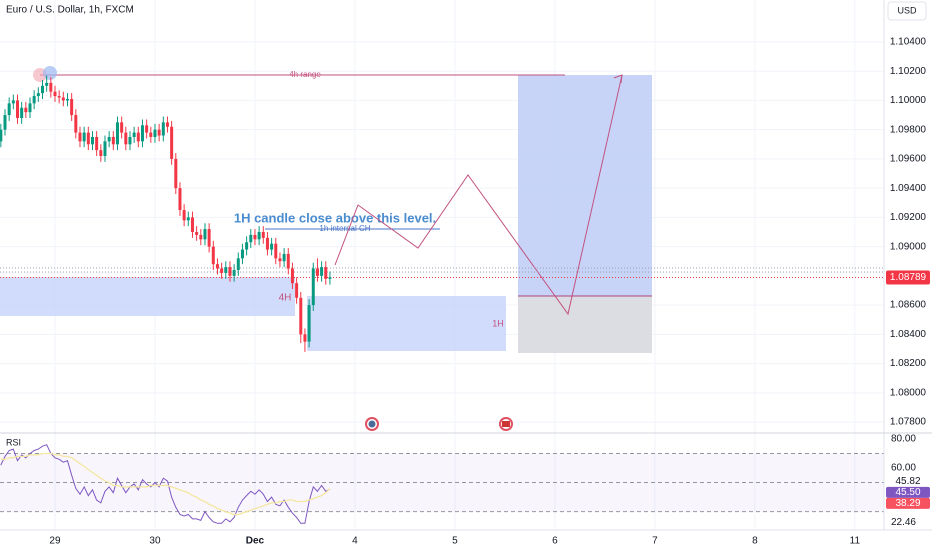  I want to click on projection-arrow, so click(618, 79).